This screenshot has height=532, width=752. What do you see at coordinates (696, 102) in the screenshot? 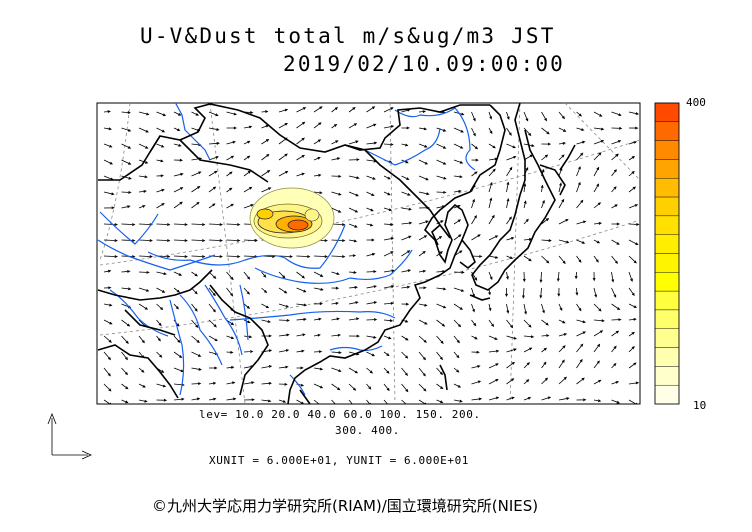
I see `legend-max-label: 400` at bounding box center [696, 102].